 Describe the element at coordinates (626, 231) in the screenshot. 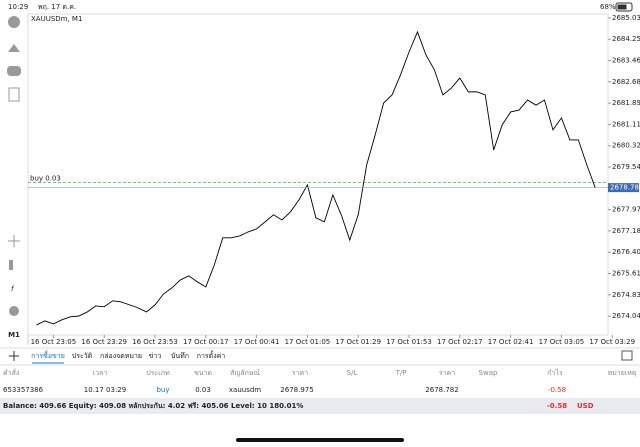

I see `y-tick-label: 2677.185` at that location.